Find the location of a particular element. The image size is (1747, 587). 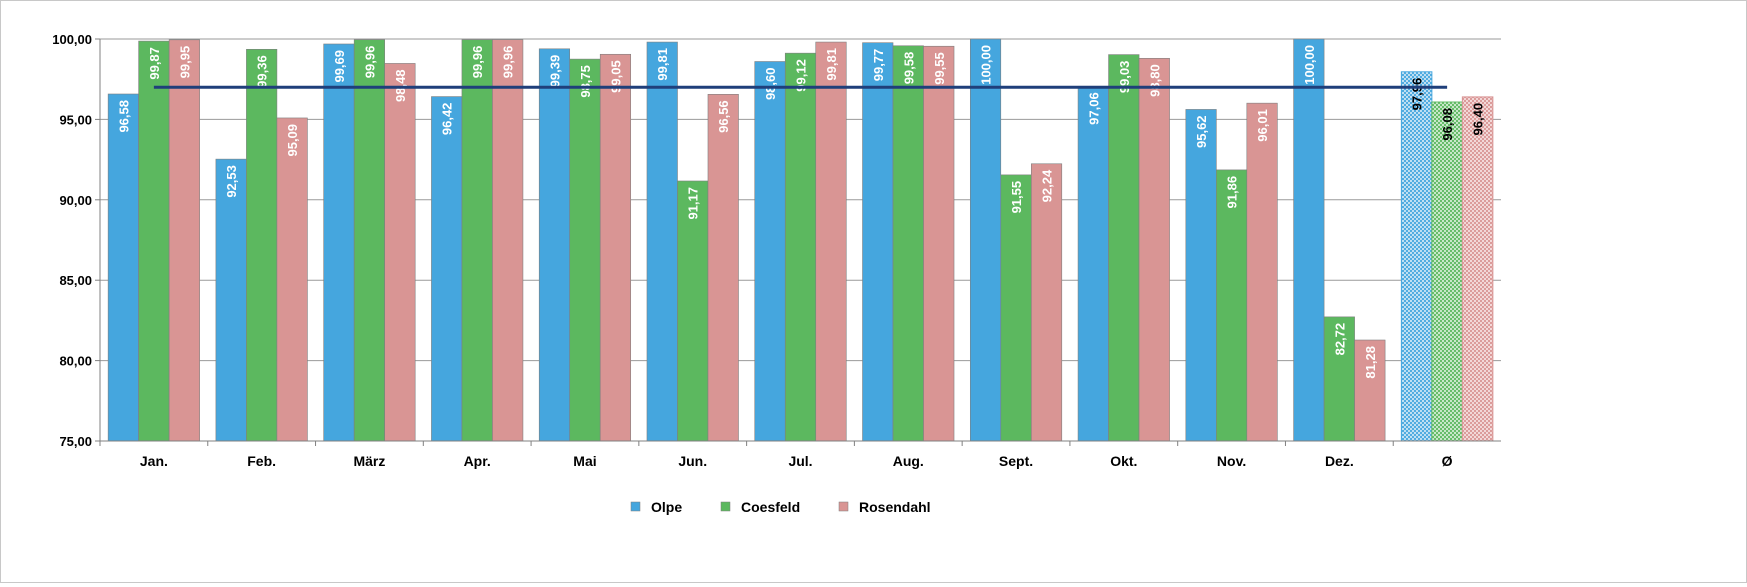

data-label: 95,62 is located at coordinates (1201, 131).